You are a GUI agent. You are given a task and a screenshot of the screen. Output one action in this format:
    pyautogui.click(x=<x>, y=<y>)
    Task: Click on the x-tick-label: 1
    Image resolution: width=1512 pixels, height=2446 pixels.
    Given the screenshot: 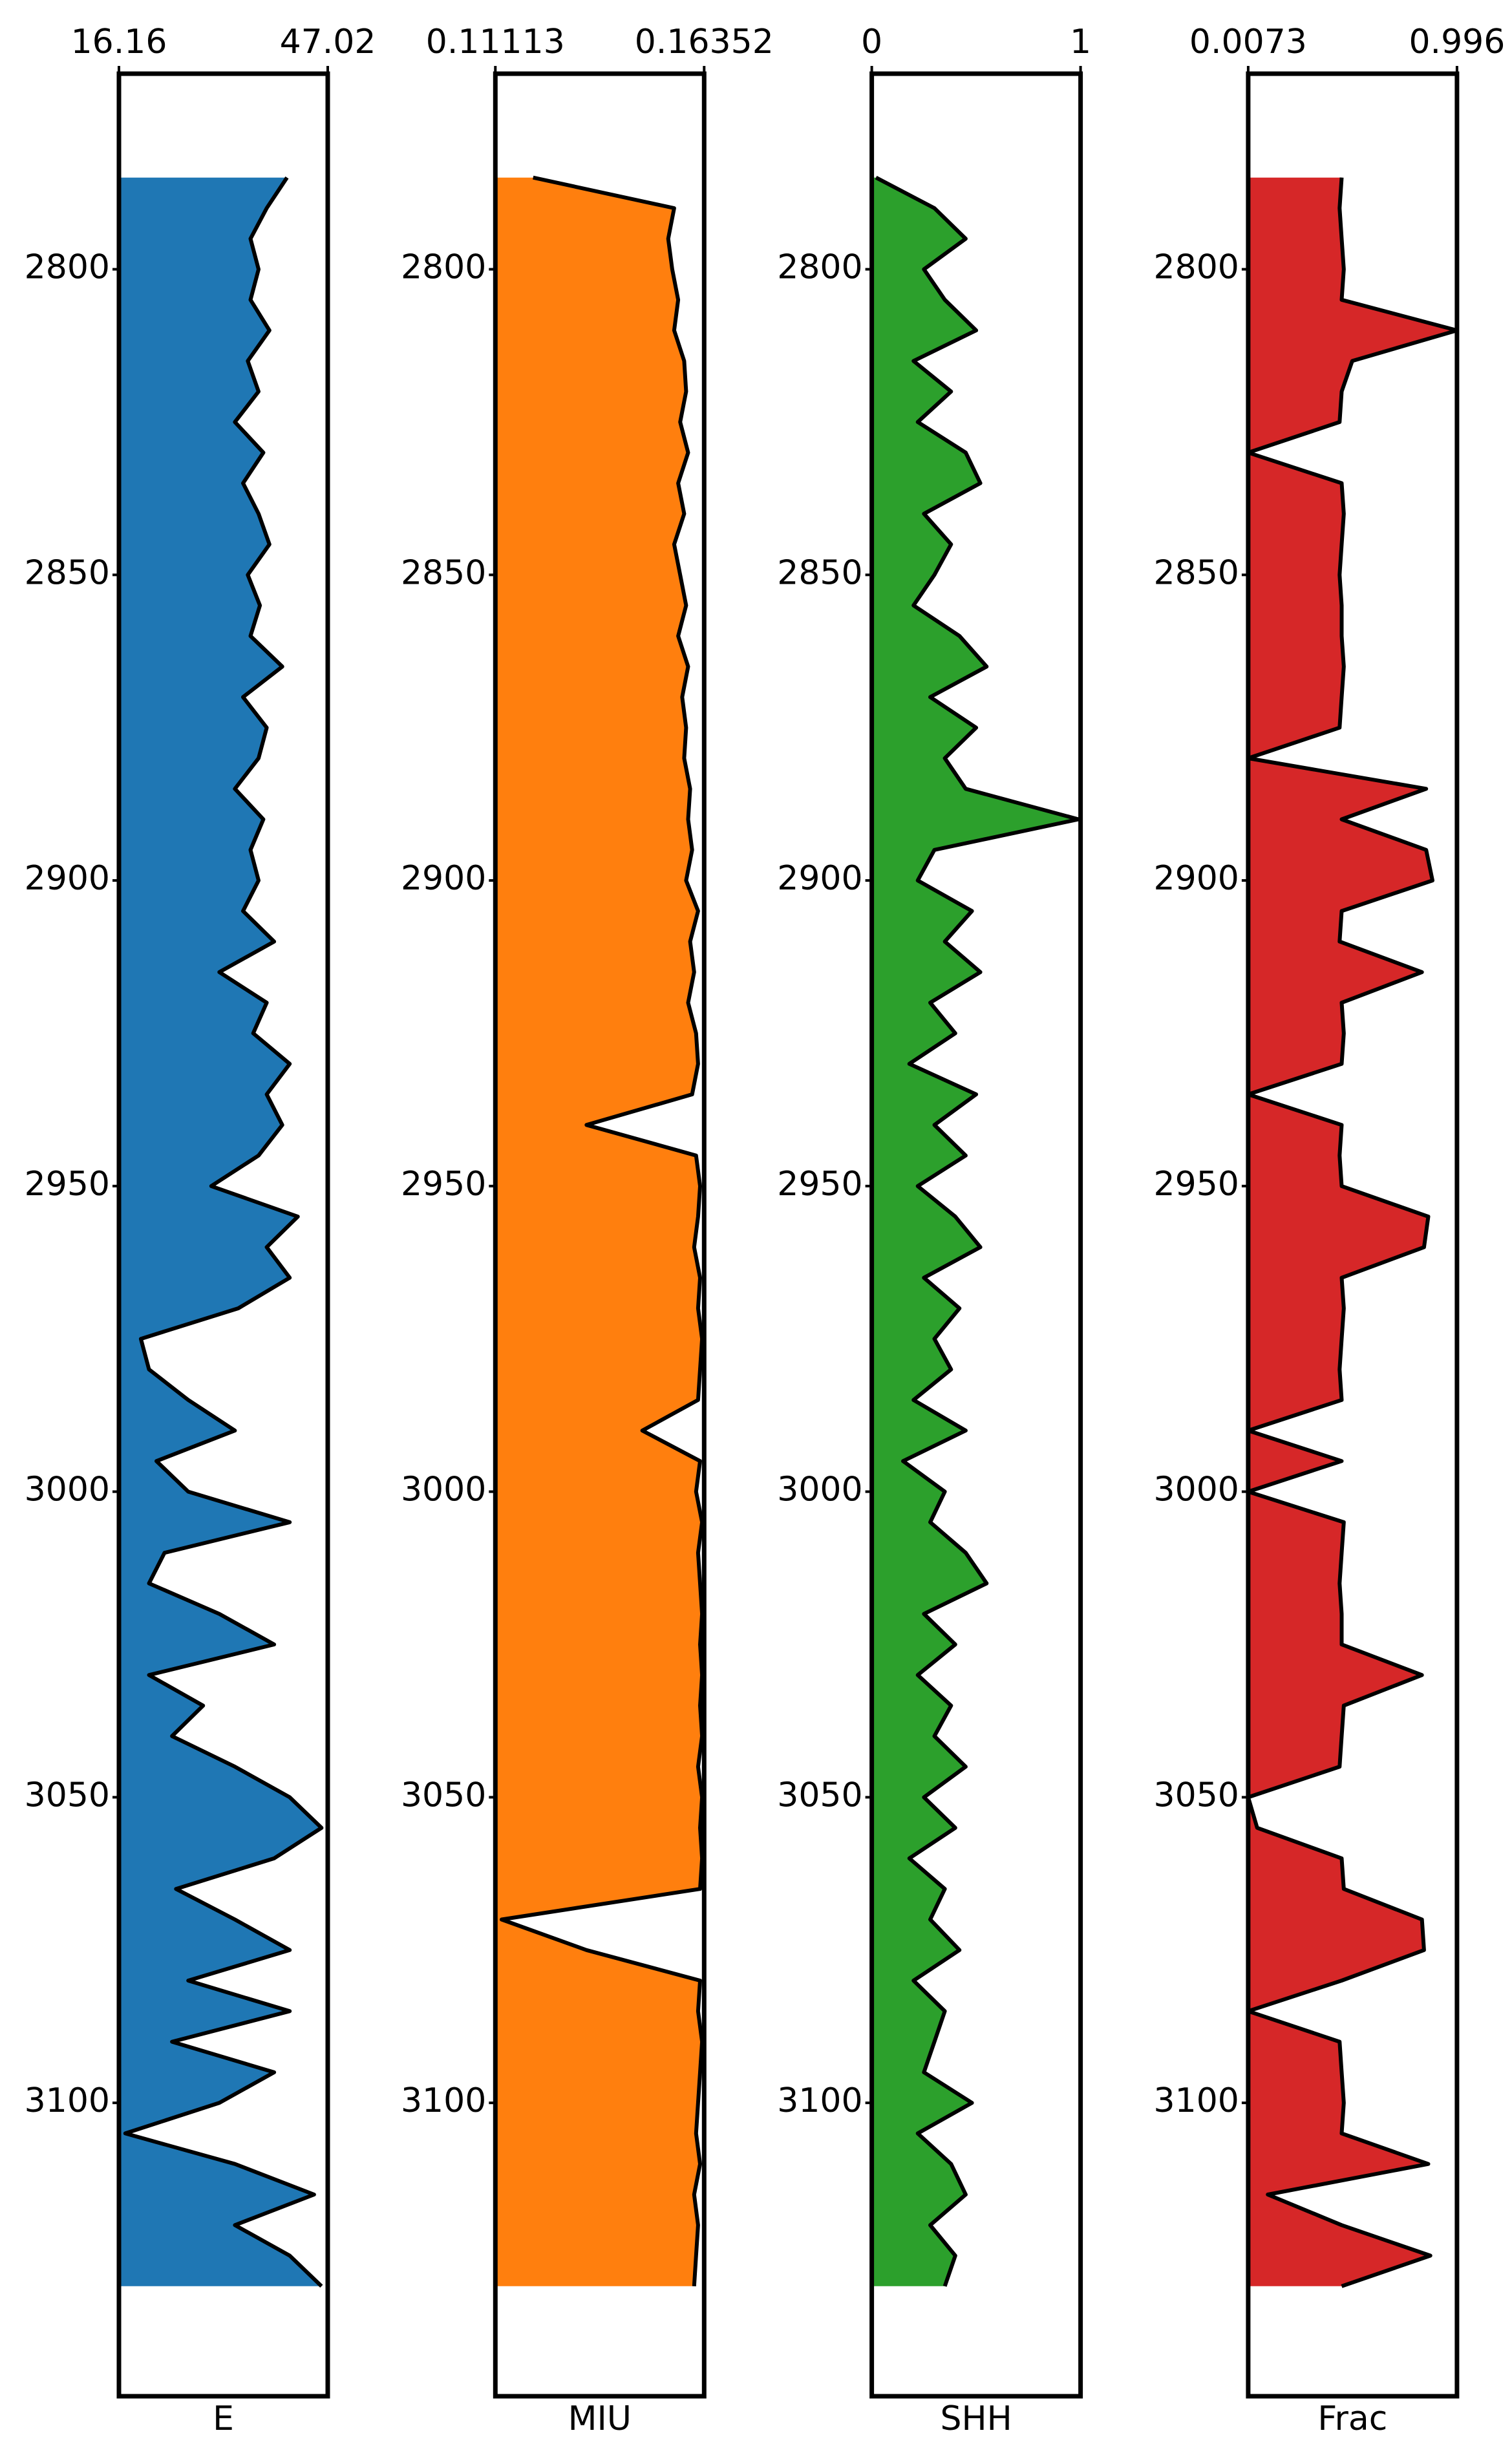 What is the action you would take?
    pyautogui.click(x=1080, y=42)
    